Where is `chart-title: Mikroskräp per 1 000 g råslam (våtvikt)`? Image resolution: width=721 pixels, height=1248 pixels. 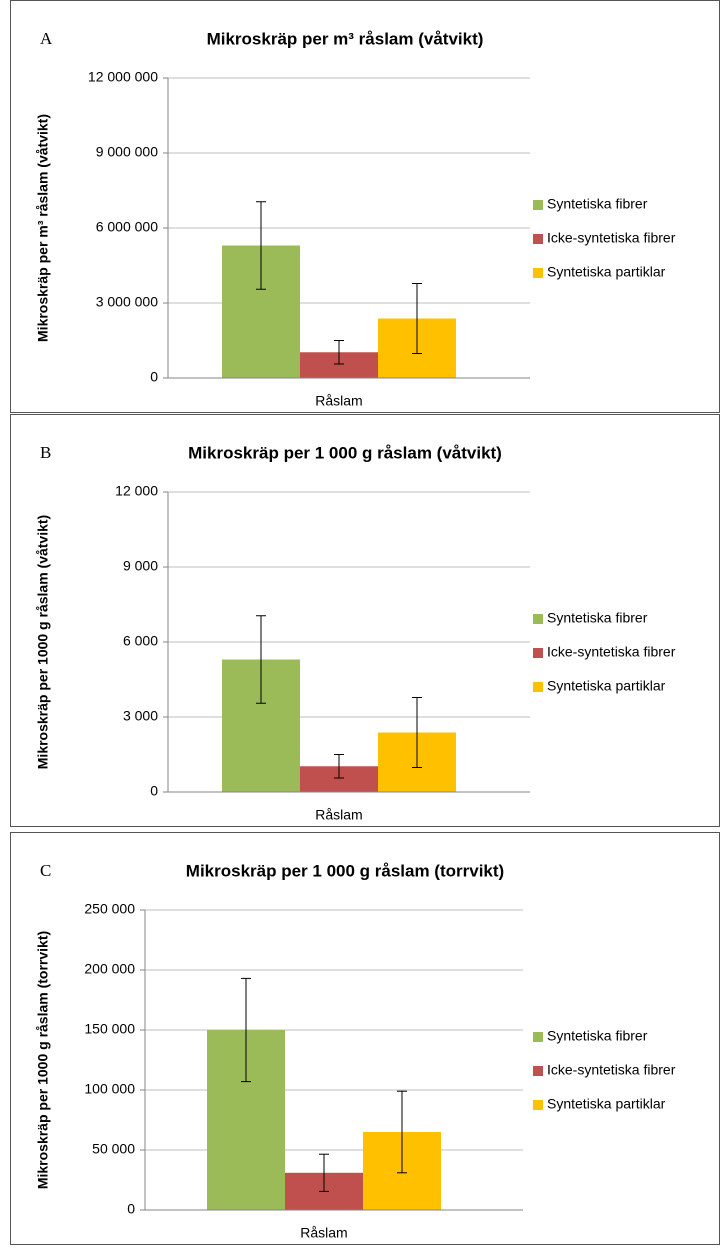
chart-title: Mikroskräp per 1 000 g råslam (våtvikt) is located at coordinates (345, 452).